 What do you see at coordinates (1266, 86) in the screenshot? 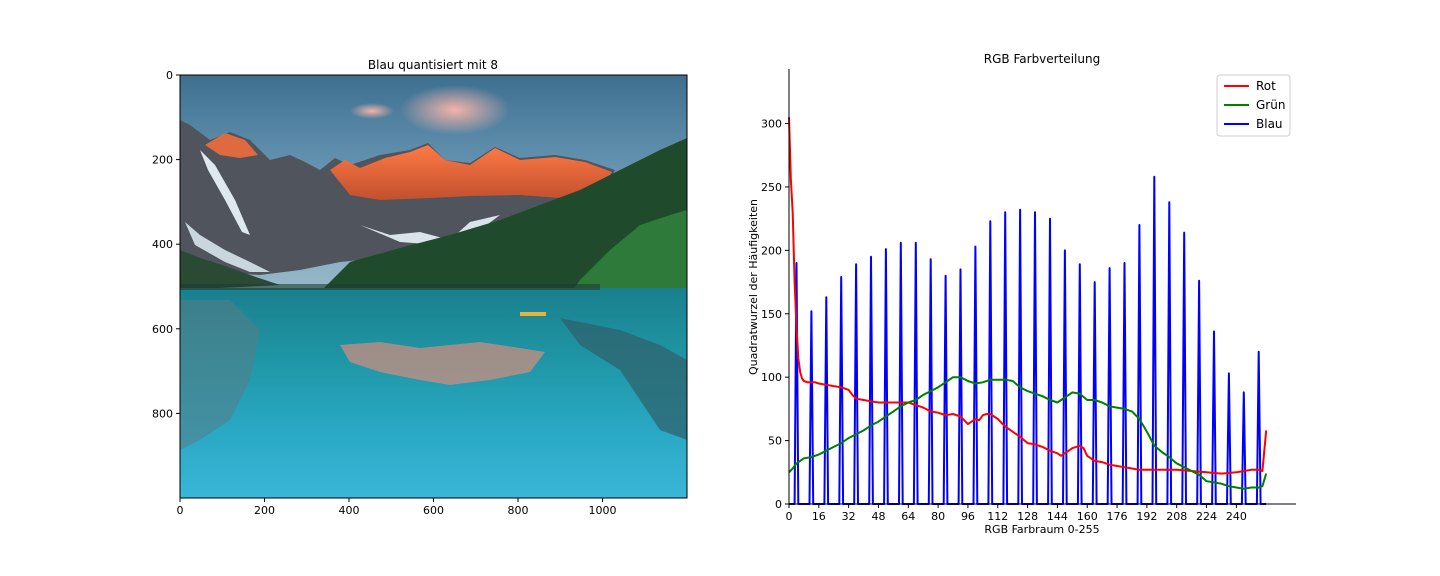
I see `legend-label-rot: Rot` at bounding box center [1266, 86].